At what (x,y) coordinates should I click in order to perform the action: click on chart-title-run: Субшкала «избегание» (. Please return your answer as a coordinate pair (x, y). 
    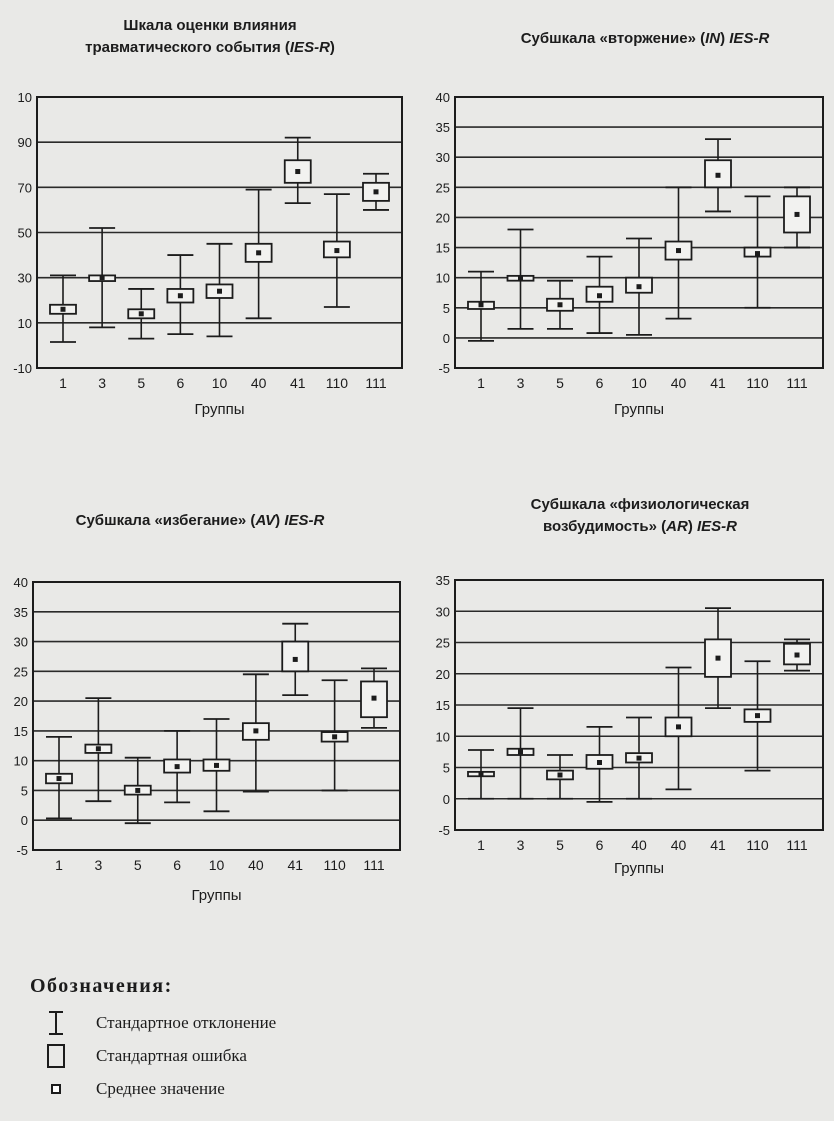
    Looking at the image, I should click on (166, 520).